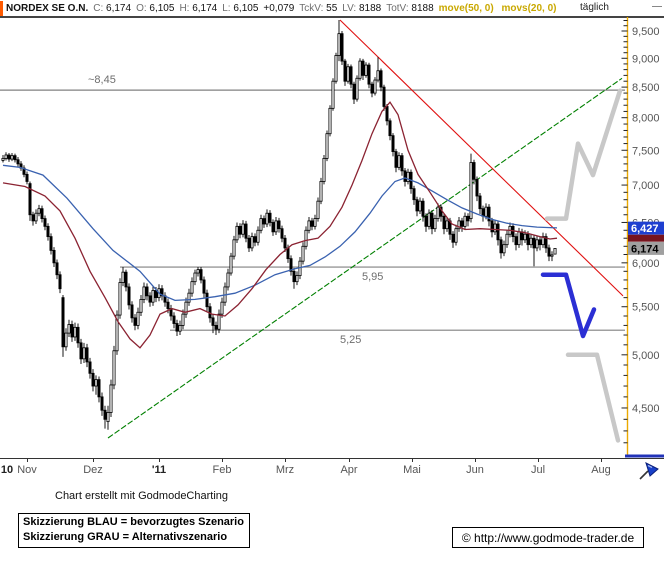  Describe the element at coordinates (240, 8) in the screenshot. I see `quote-field-l: L: 6,105` at that location.